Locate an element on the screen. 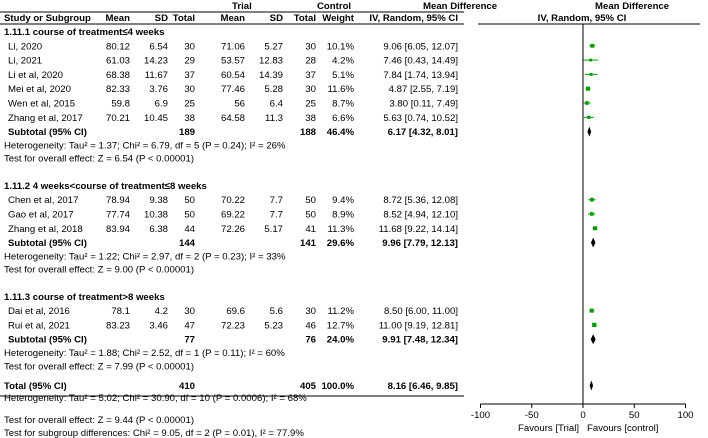  trial-mean: 68.38 is located at coordinates (118, 75).